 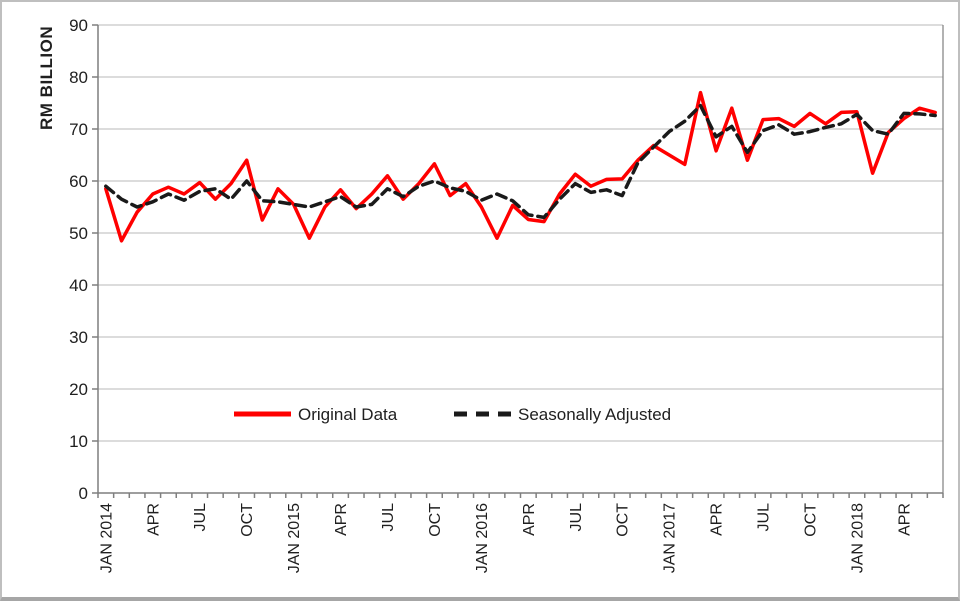 I want to click on y-tick-label: 70, so click(x=78, y=129).